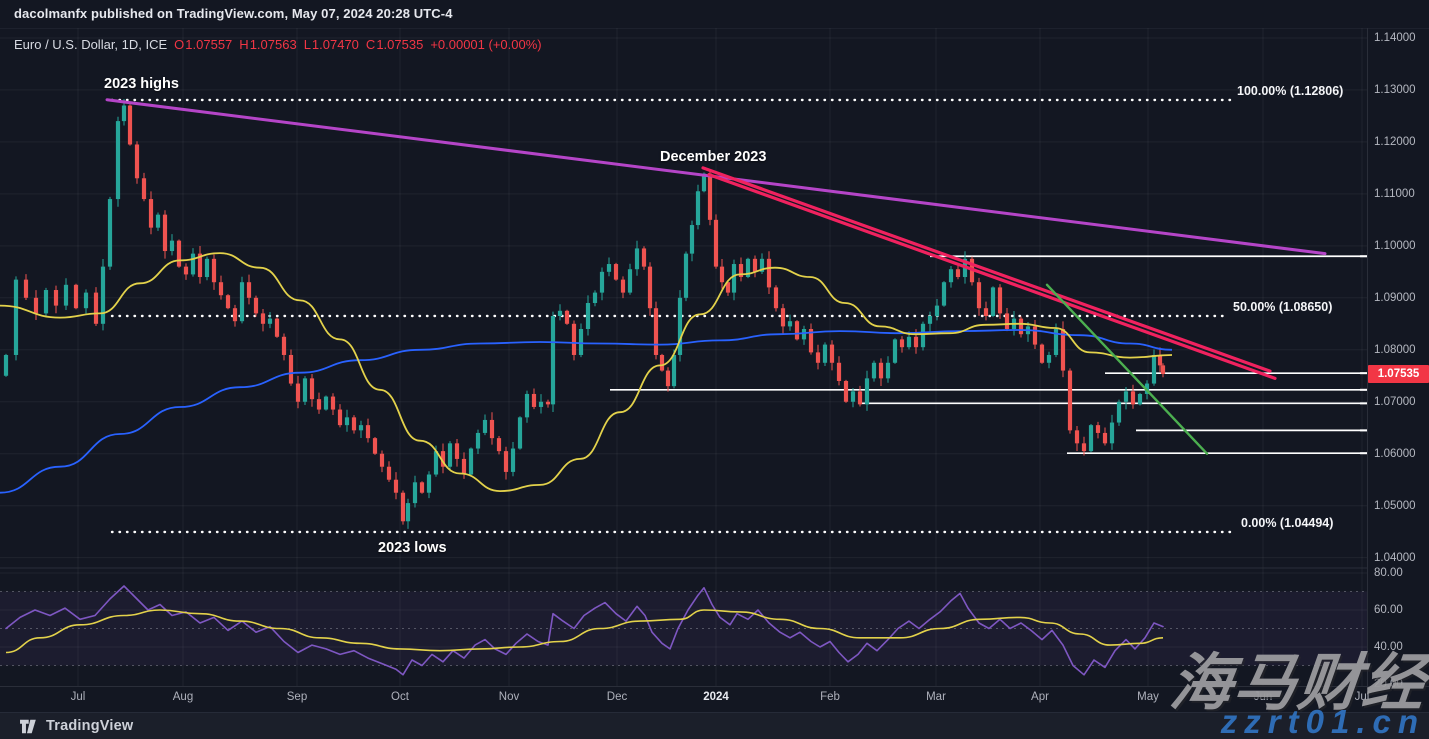  Describe the element at coordinates (1398, 373) in the screenshot. I see `last-price-badge: 1.07535` at that location.